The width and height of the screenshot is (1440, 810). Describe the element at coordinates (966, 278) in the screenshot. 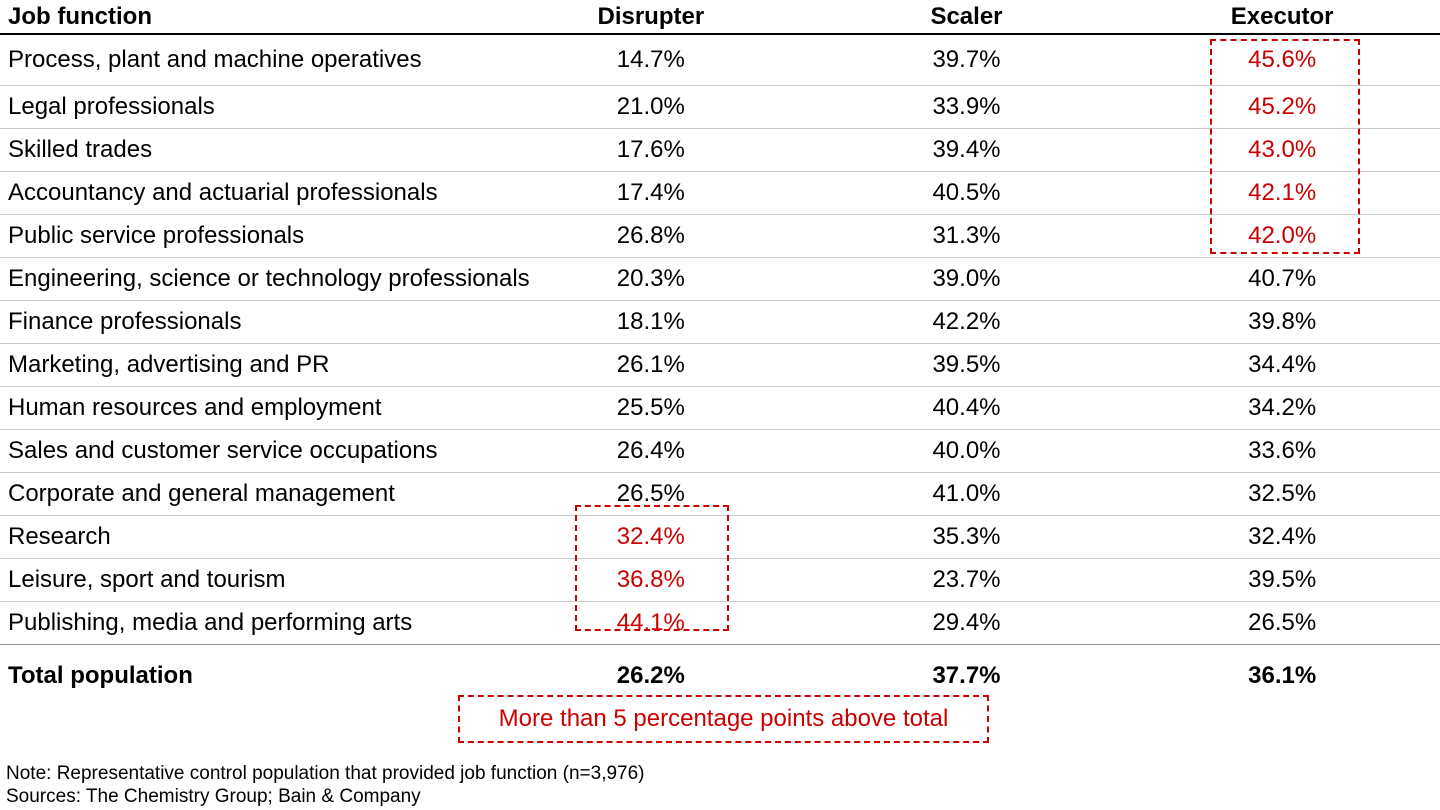

I see `scaler-value: 39.0%` at that location.